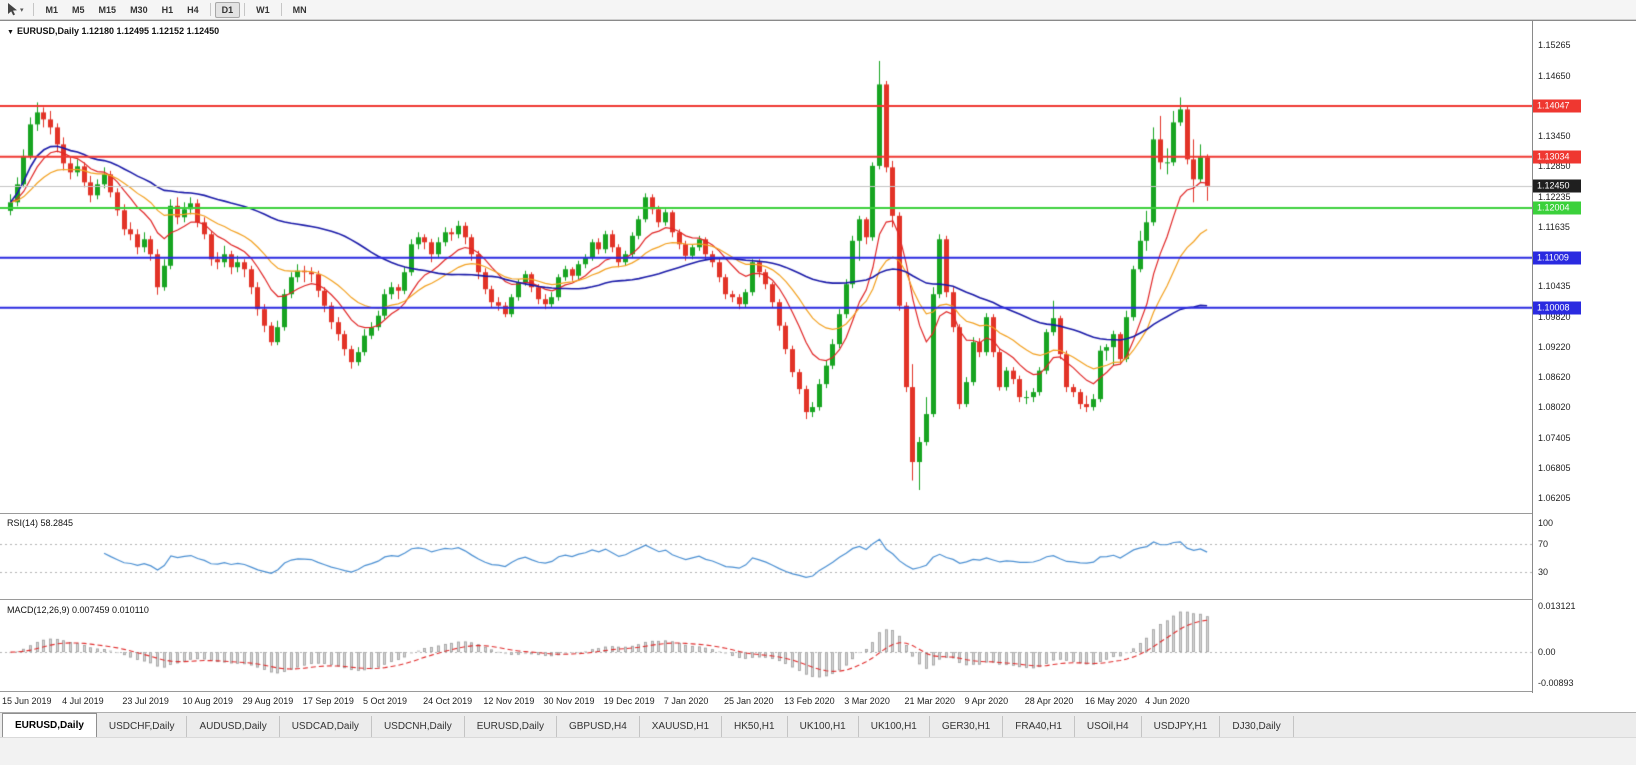 The height and width of the screenshot is (765, 1636). I want to click on date-axis-label: 30 Nov 2019, so click(569, 701).